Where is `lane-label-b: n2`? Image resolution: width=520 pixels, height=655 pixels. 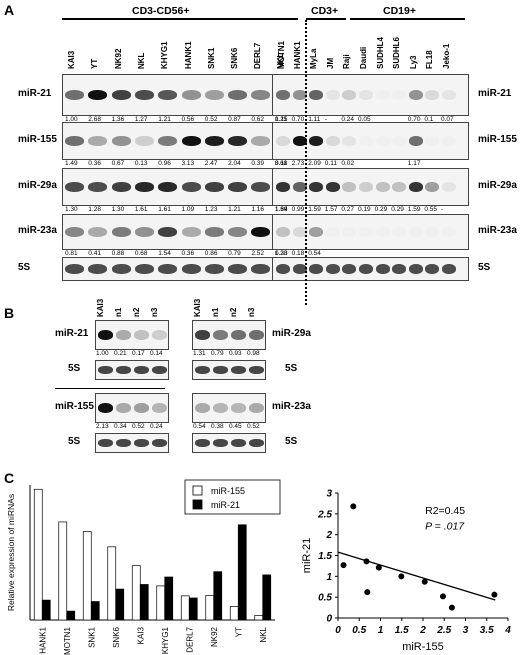 lane-label-b: n2 is located at coordinates (233, 312).